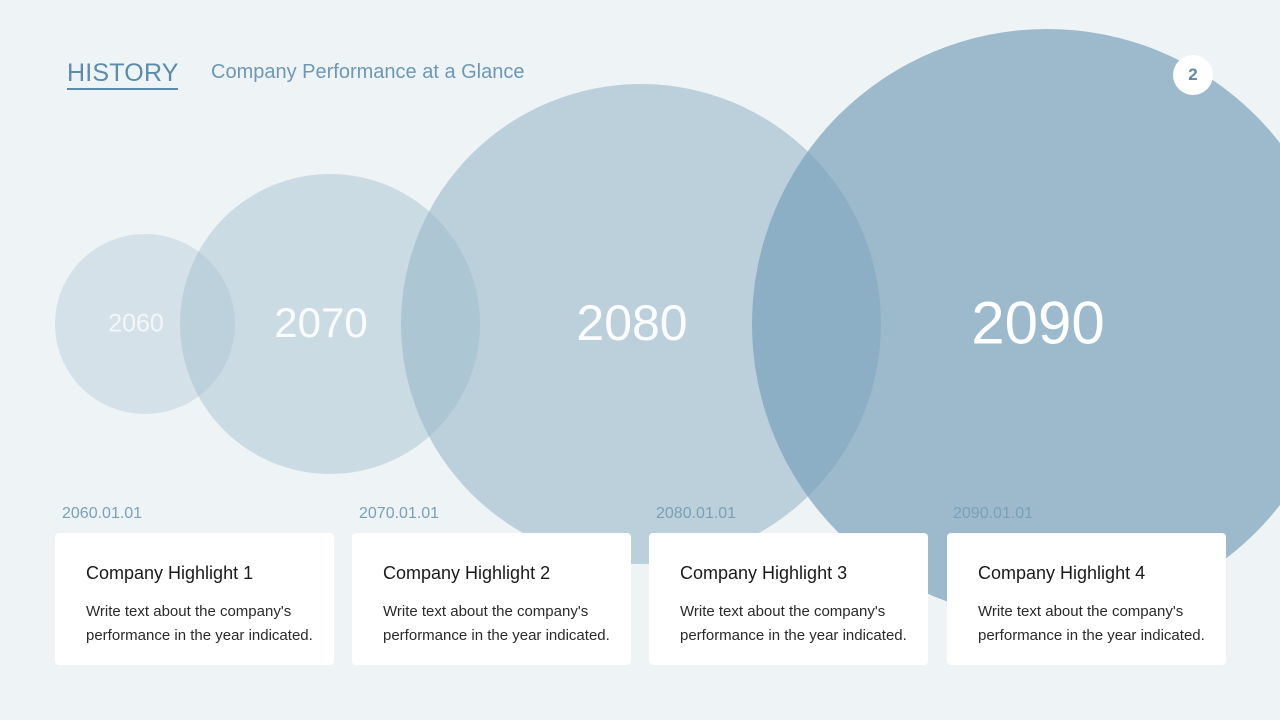 The height and width of the screenshot is (720, 1280). Describe the element at coordinates (368, 72) in the screenshot. I see `page-subtitle: Company Performance at a Glance` at that location.